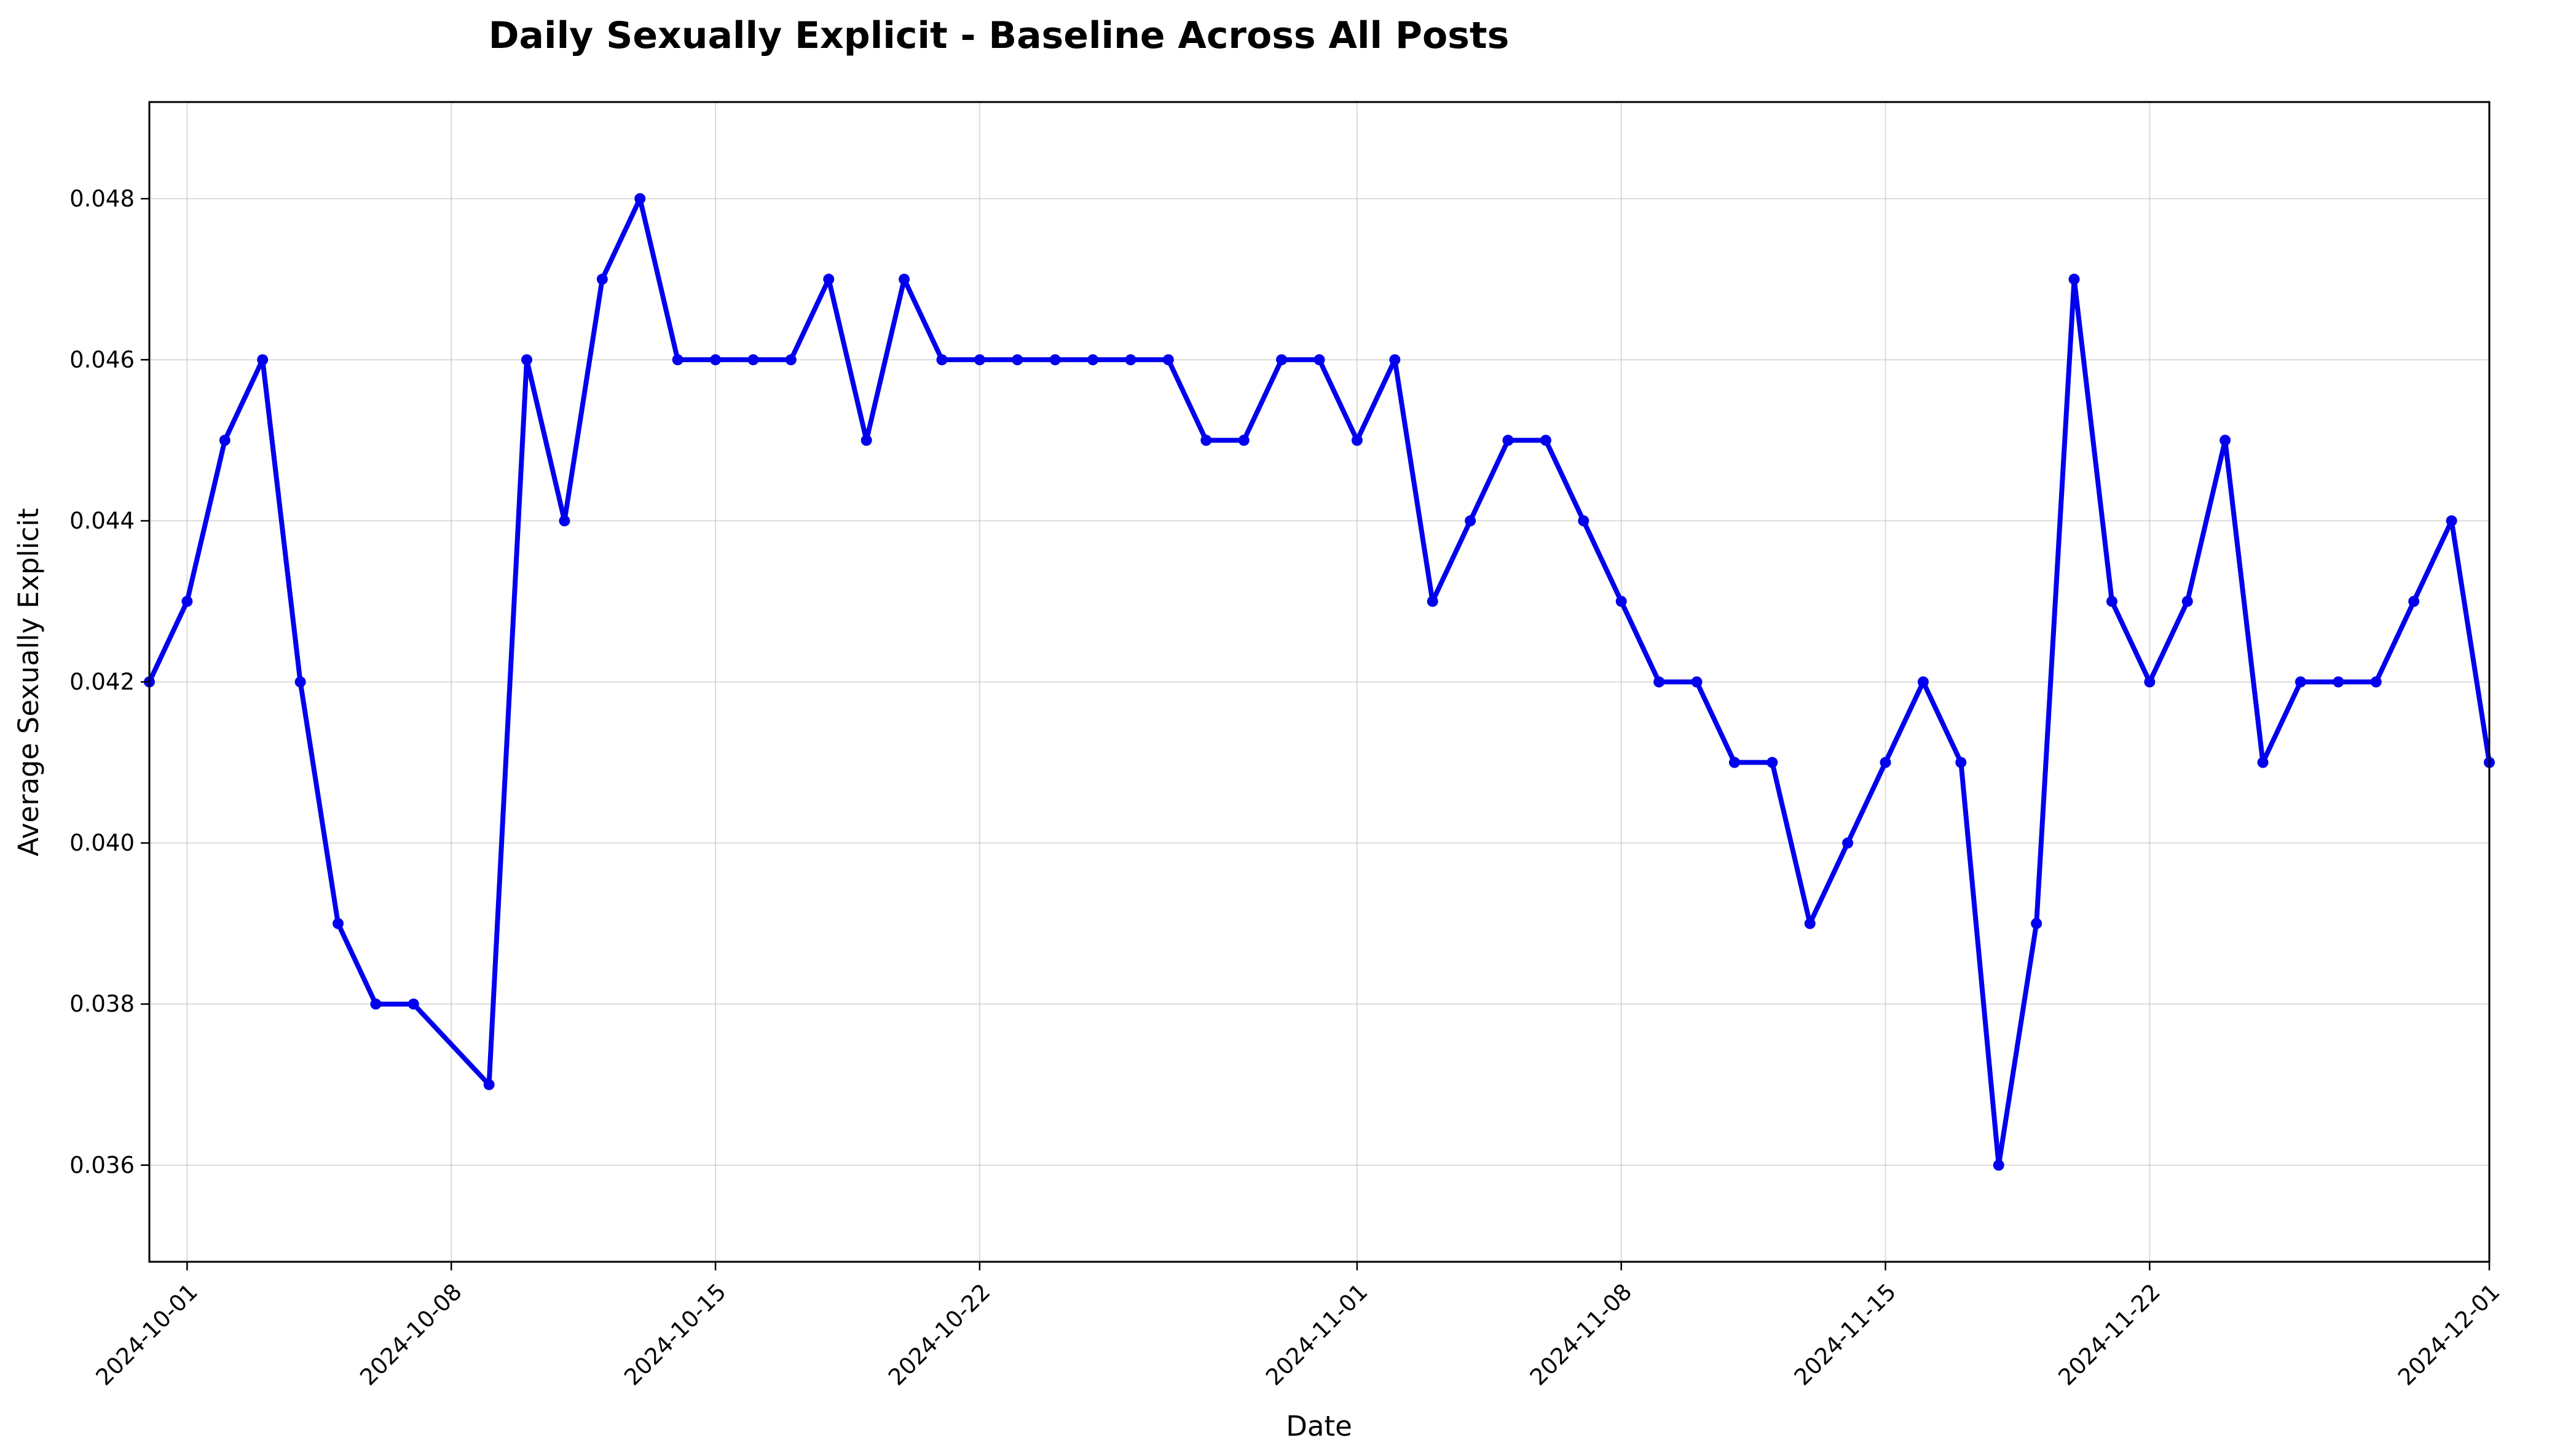 Image resolution: width=2560 pixels, height=1456 pixels. What do you see at coordinates (102, 521) in the screenshot?
I see `y-tick-label: 0.044` at bounding box center [102, 521].